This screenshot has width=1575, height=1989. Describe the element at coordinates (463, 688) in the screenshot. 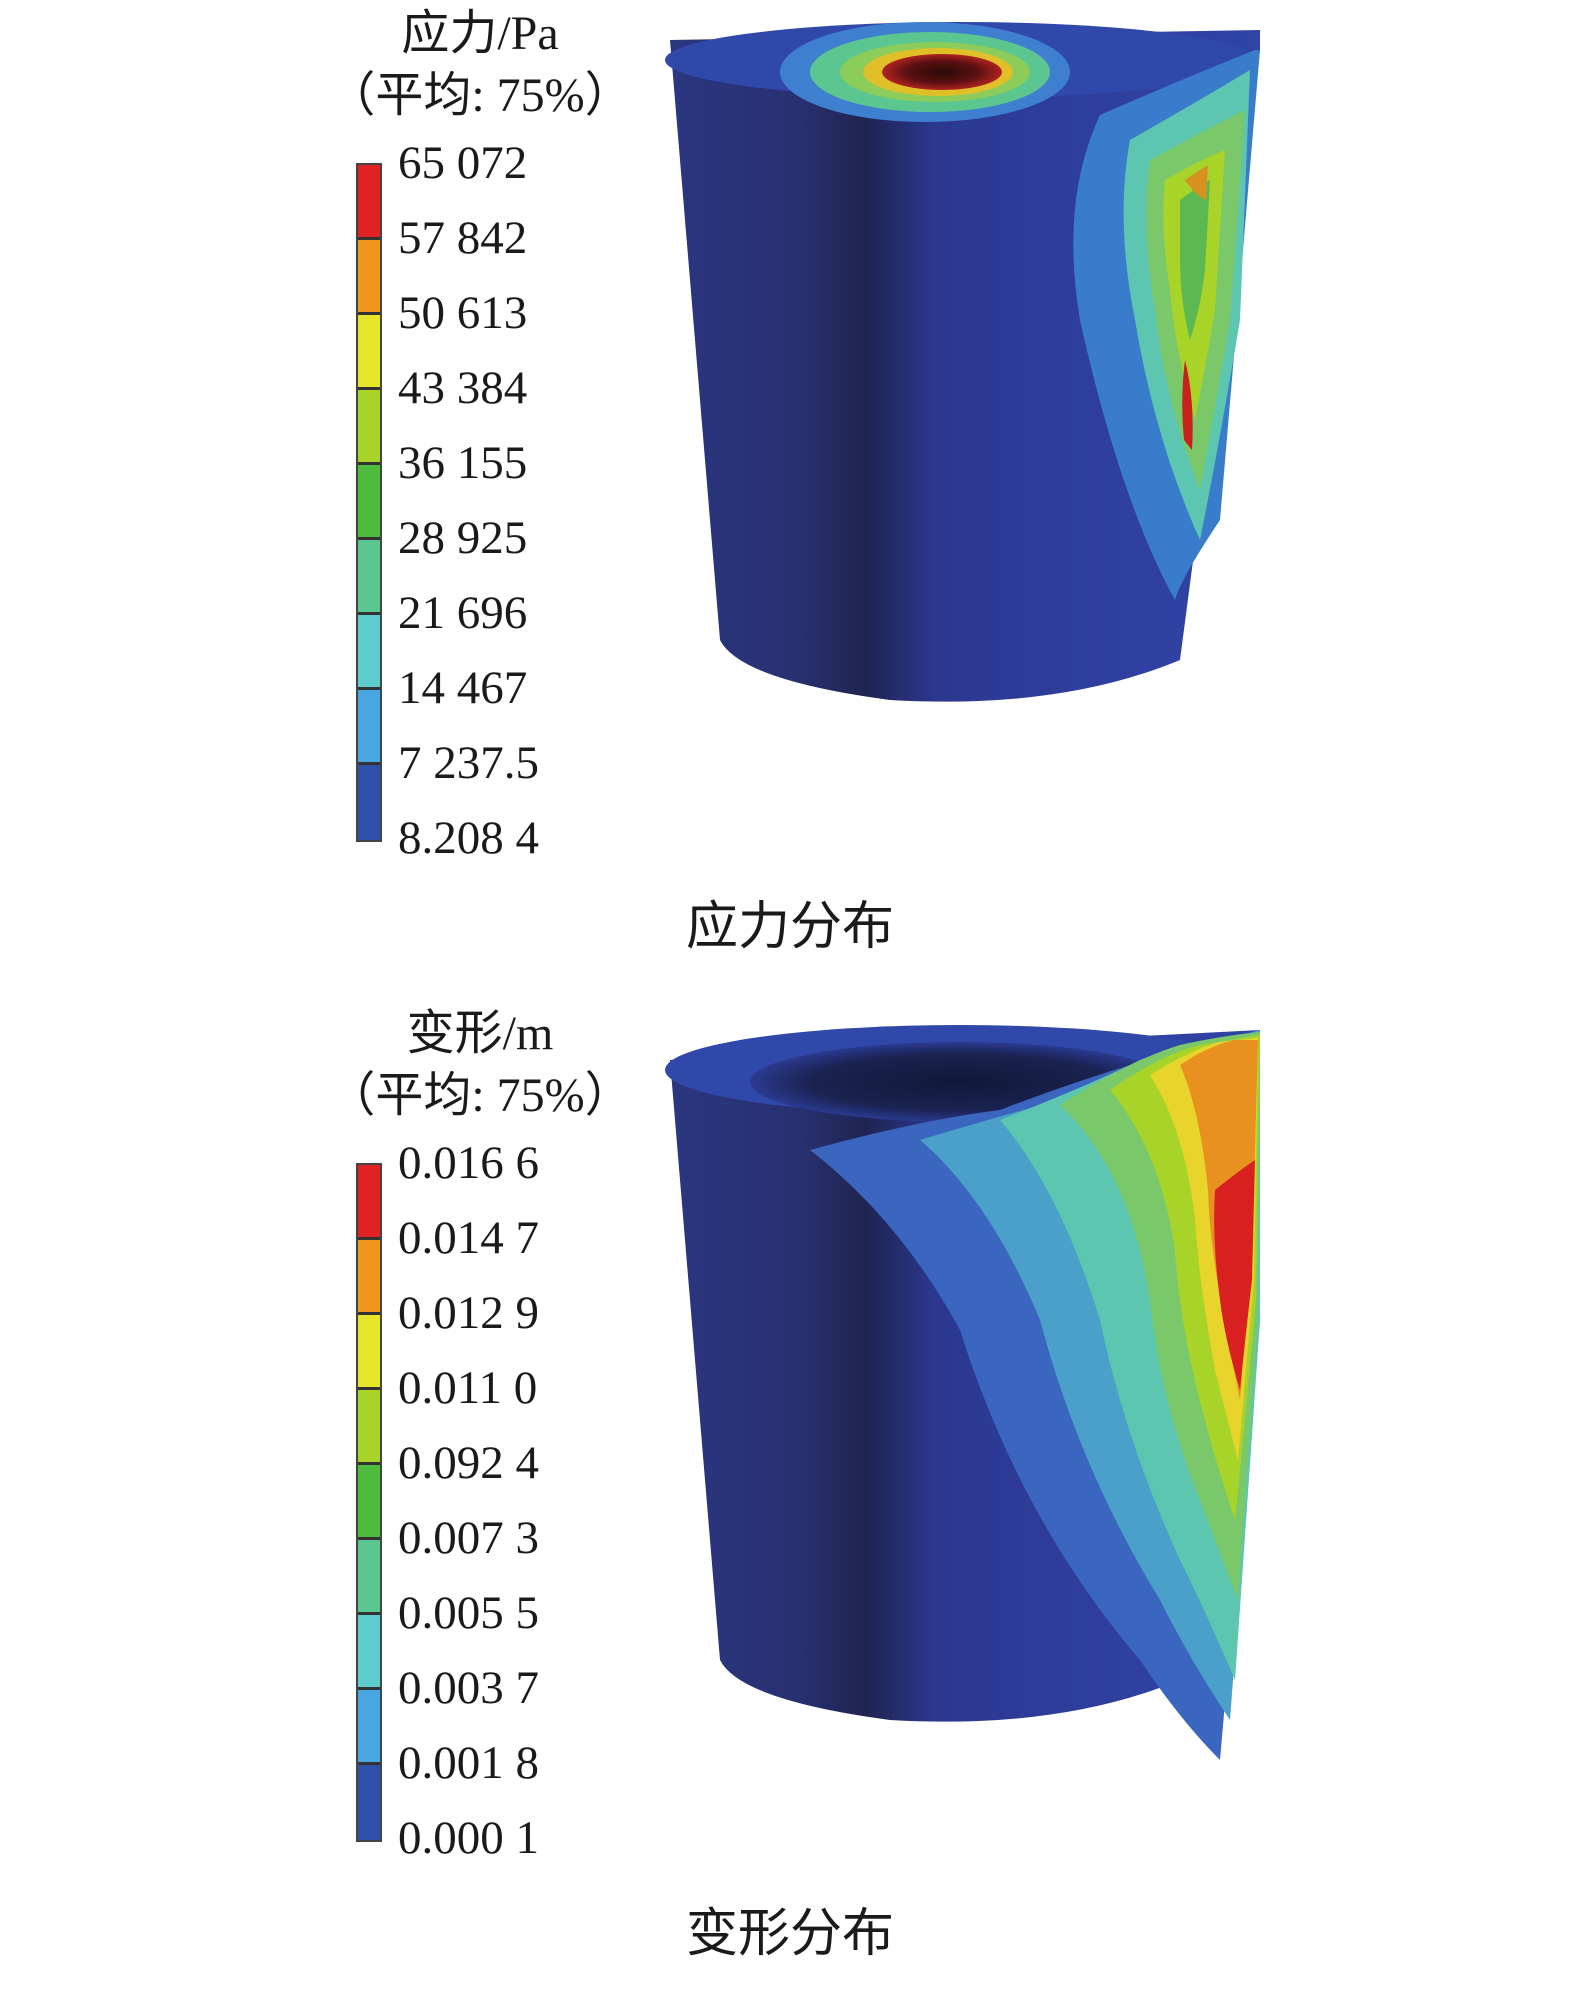

I see `stress-tick-label: 14 467` at that location.